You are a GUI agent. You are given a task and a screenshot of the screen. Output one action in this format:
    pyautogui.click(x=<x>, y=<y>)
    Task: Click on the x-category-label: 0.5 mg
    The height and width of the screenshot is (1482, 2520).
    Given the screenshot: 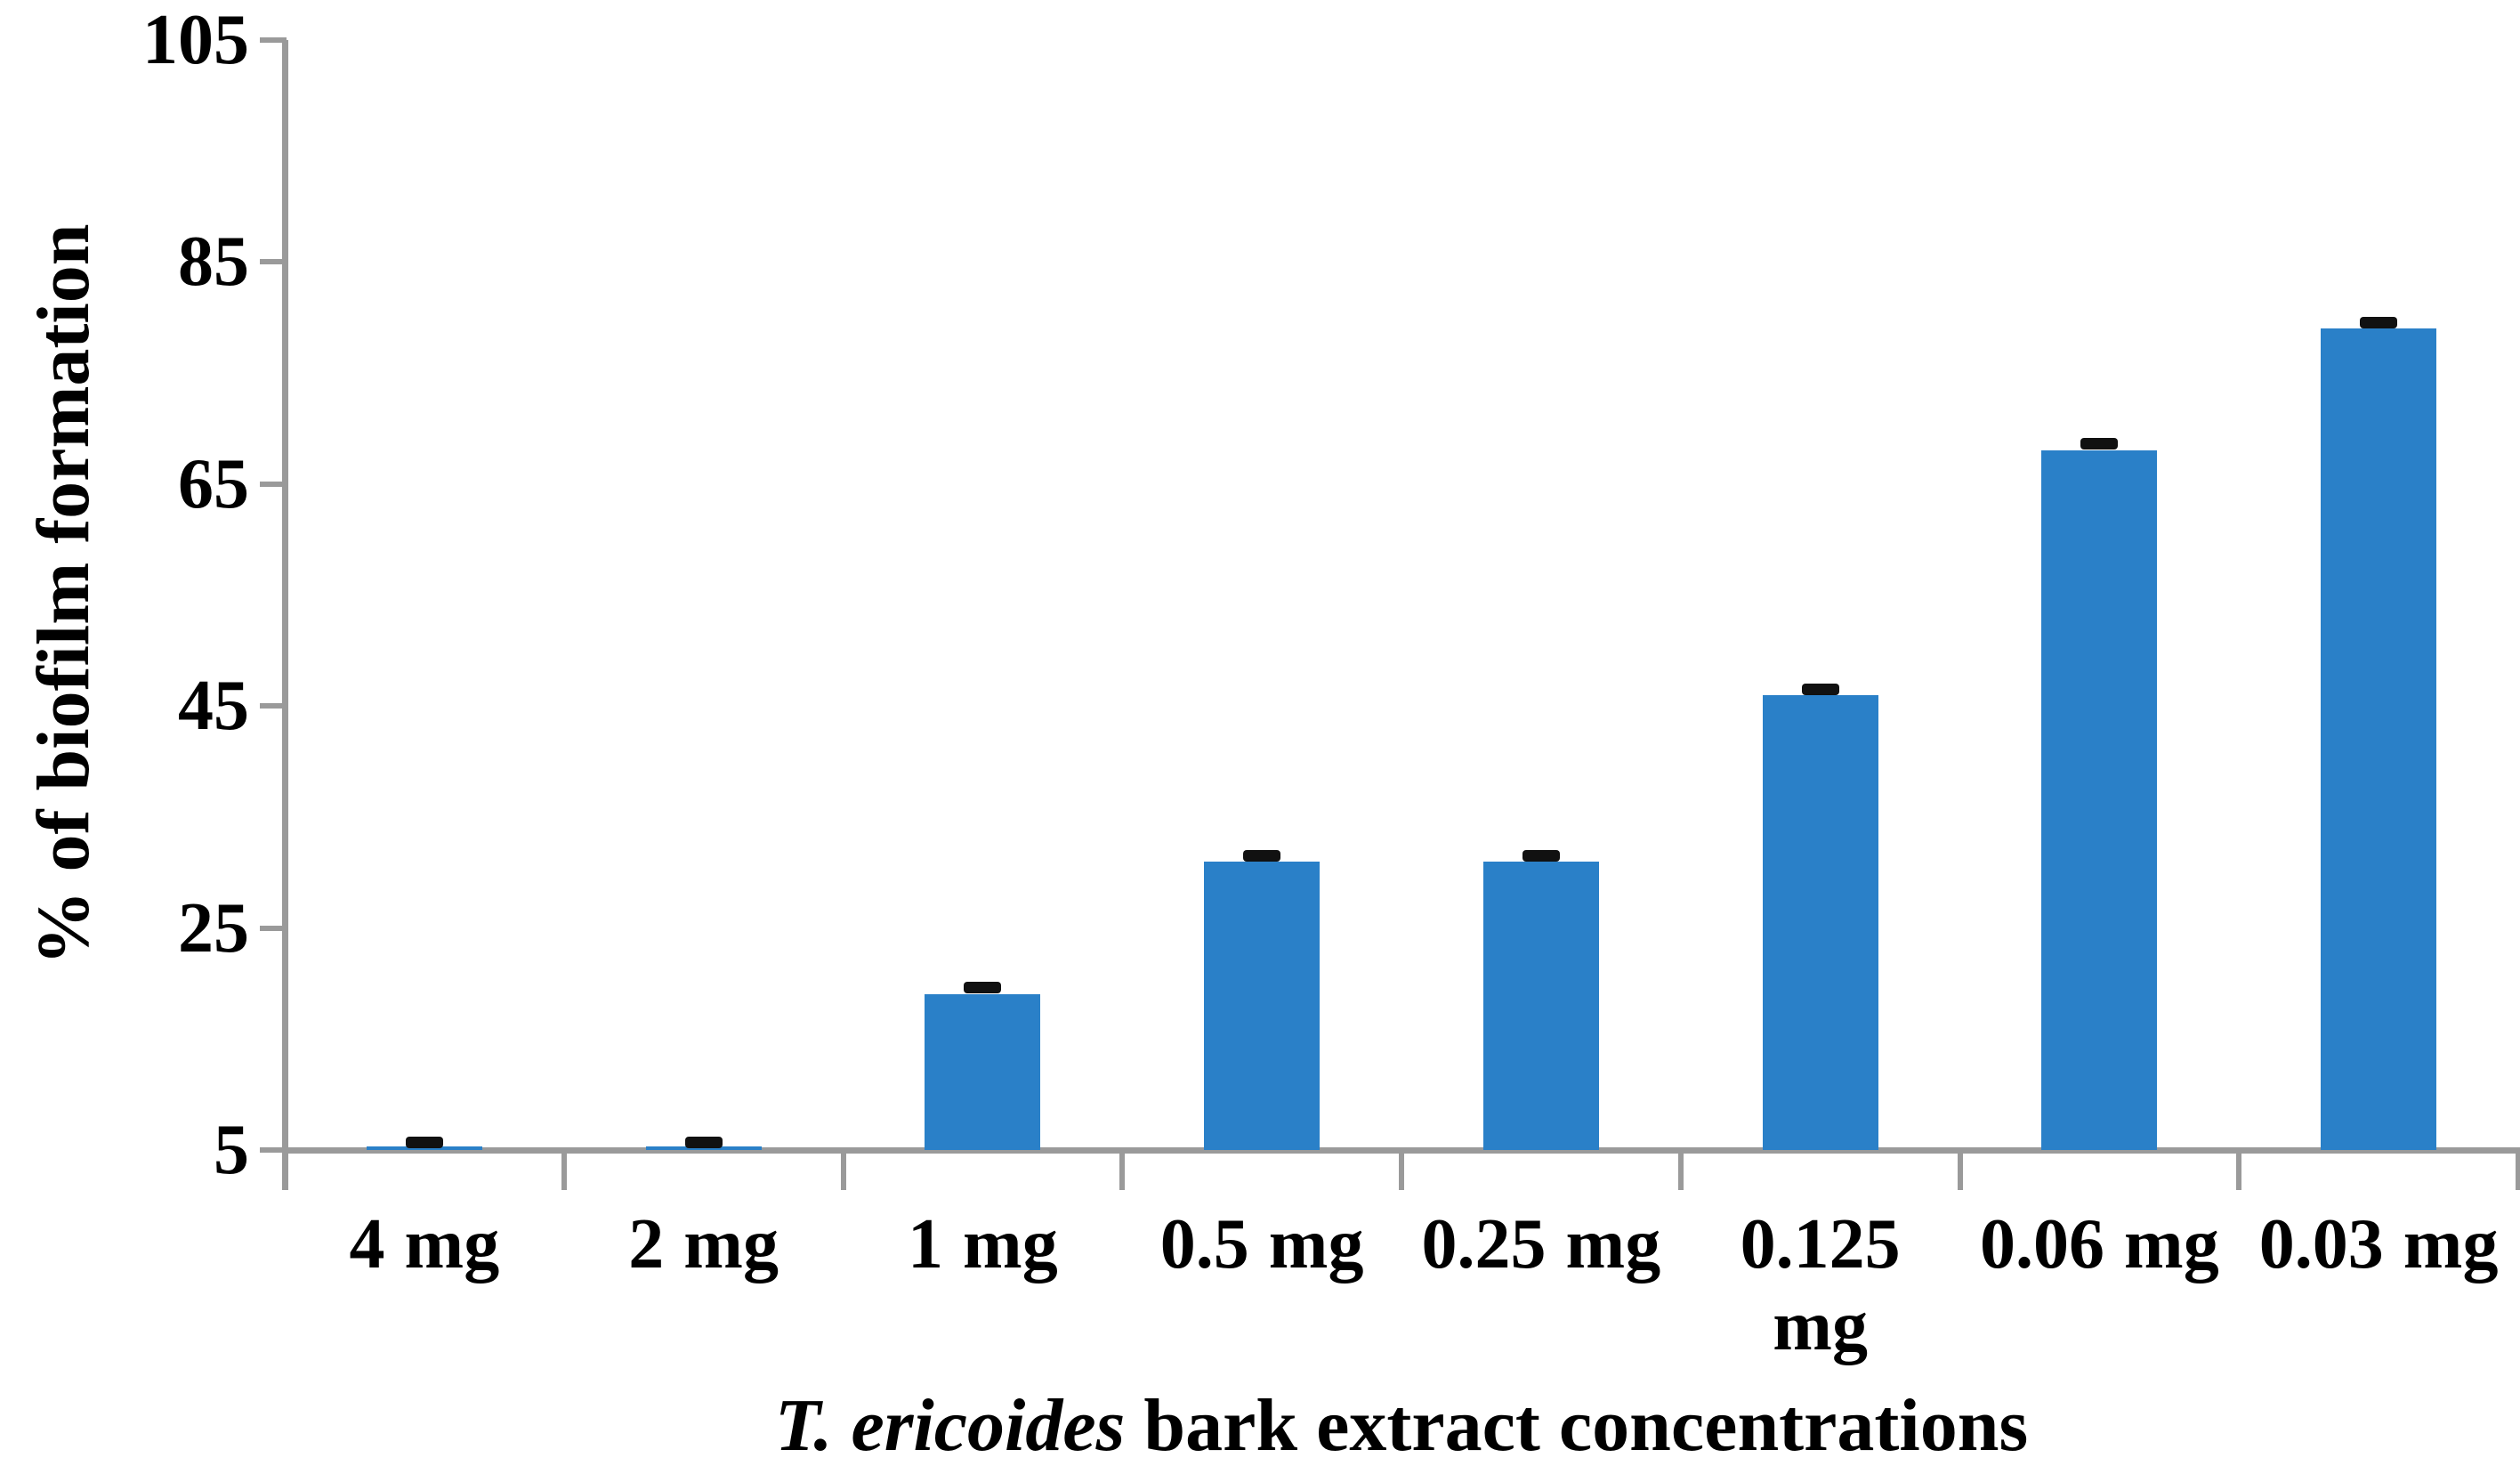 What is the action you would take?
    pyautogui.click(x=1261, y=1245)
    